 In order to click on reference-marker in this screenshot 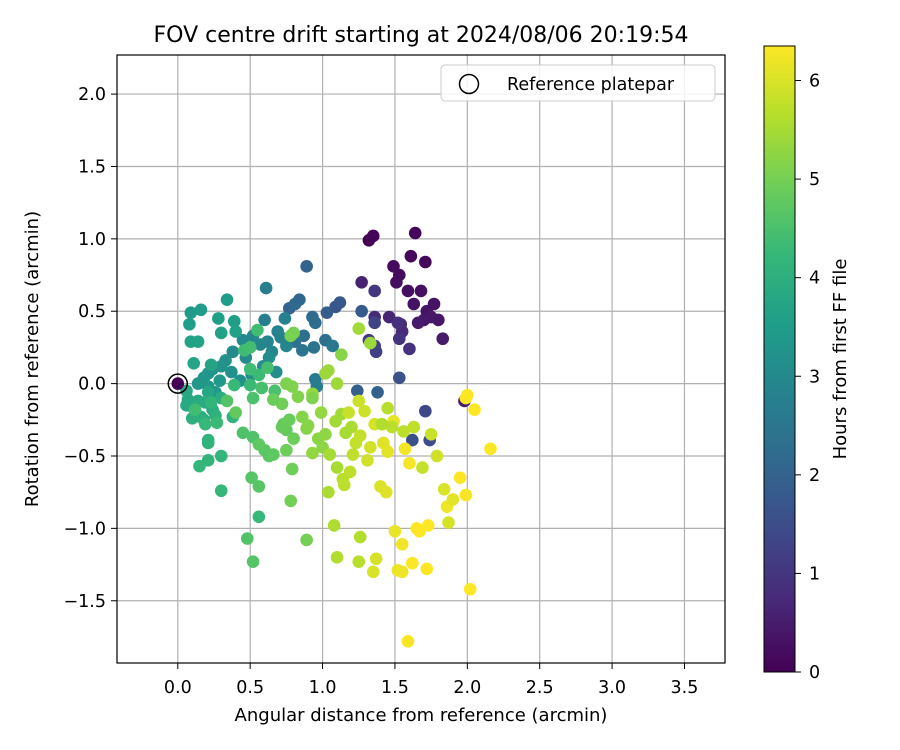, I will do `click(178, 383)`.